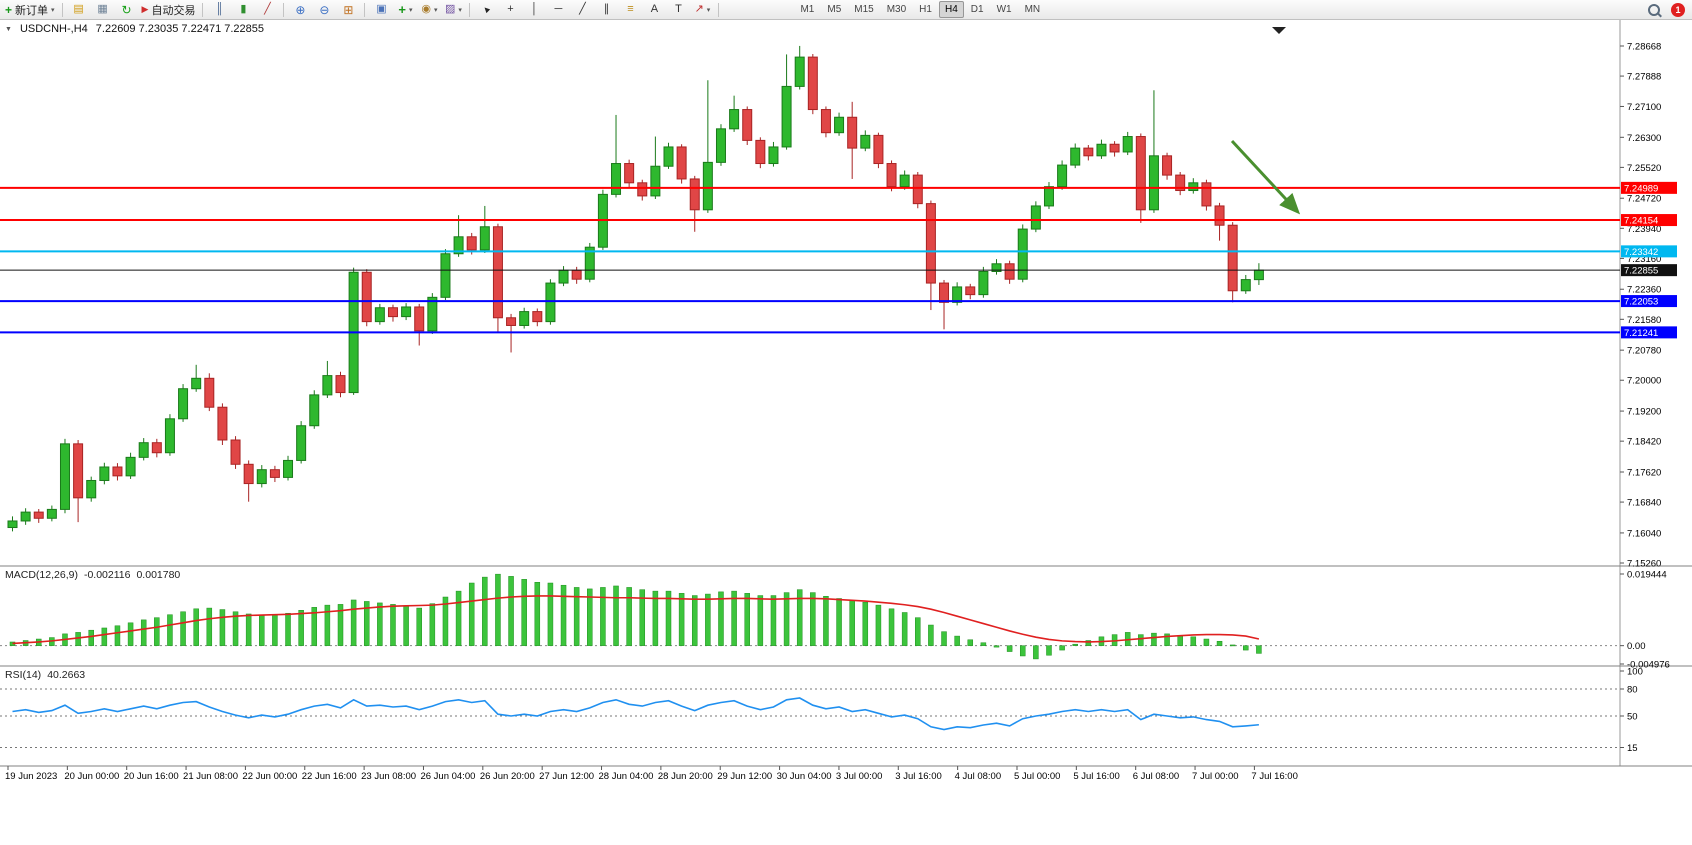 Image resolution: width=1692 pixels, height=845 pixels. I want to click on timeframe-h1: H1, so click(925, 9).